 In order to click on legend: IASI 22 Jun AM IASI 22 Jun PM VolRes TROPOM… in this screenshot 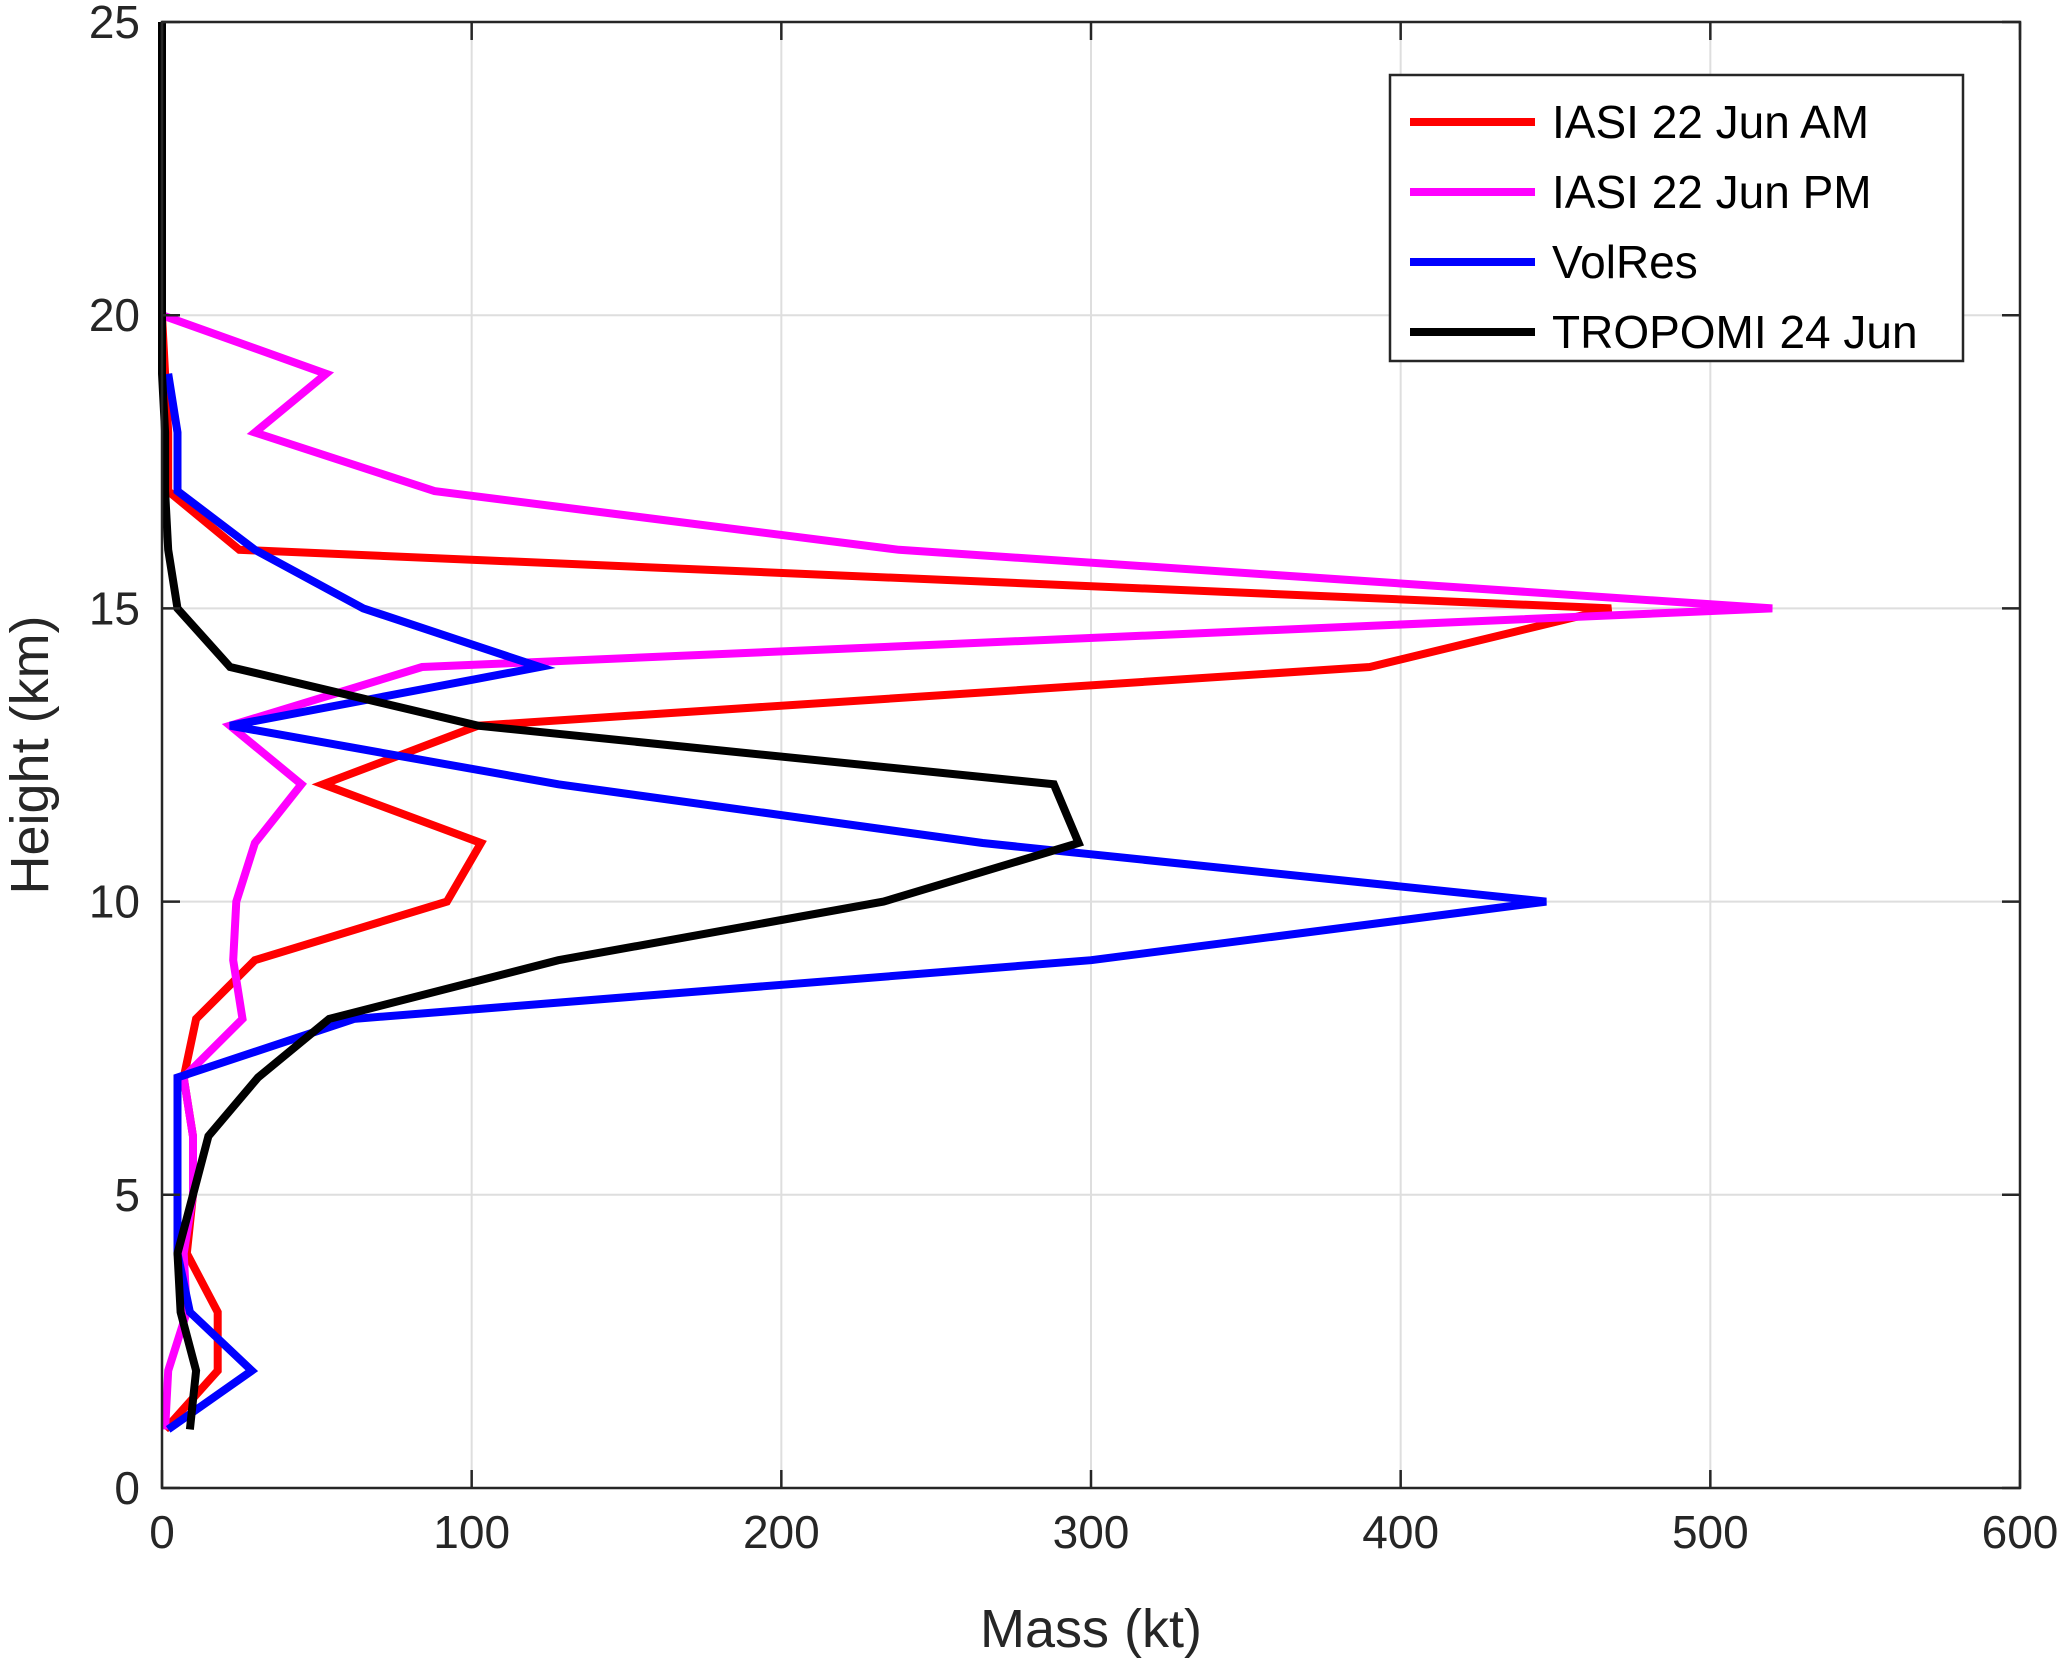, I will do `click(1676, 218)`.